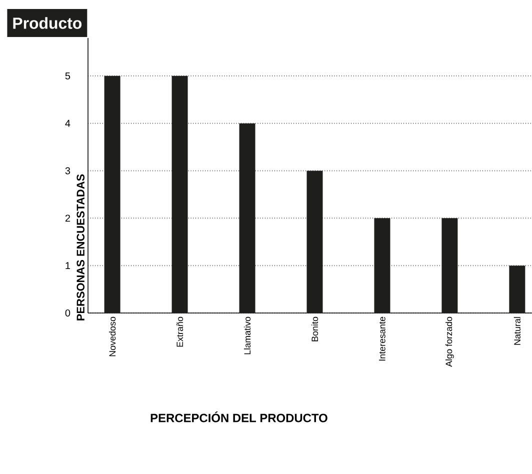 This screenshot has height=474, width=532. Describe the element at coordinates (314, 329) in the screenshot. I see `x-tick-label: Bonito` at that location.